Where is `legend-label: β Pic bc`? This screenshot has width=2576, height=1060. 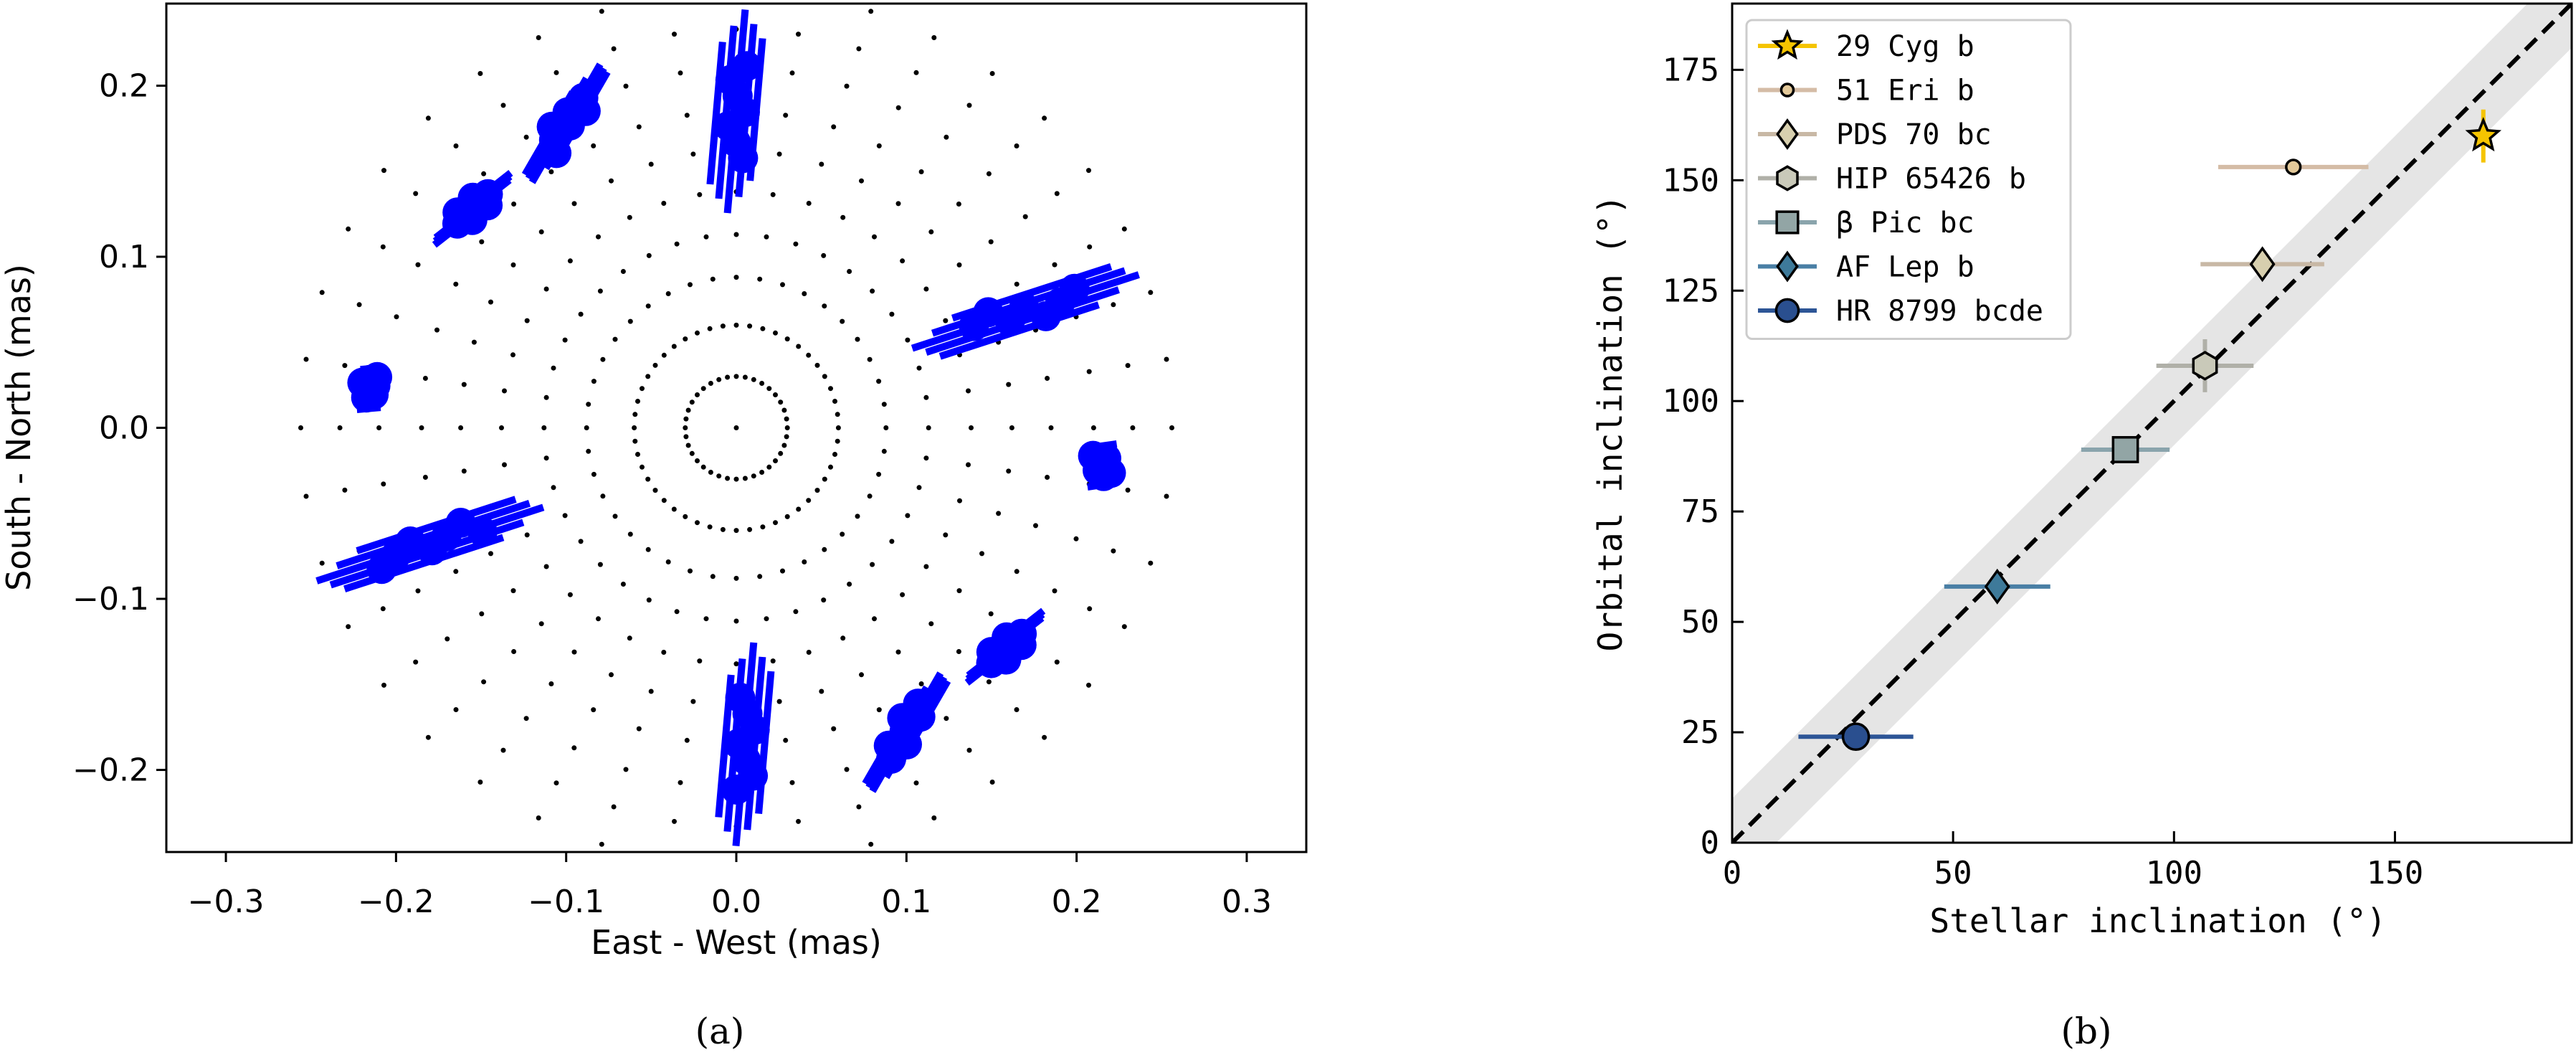
legend-label: β Pic bc is located at coordinates (1905, 223).